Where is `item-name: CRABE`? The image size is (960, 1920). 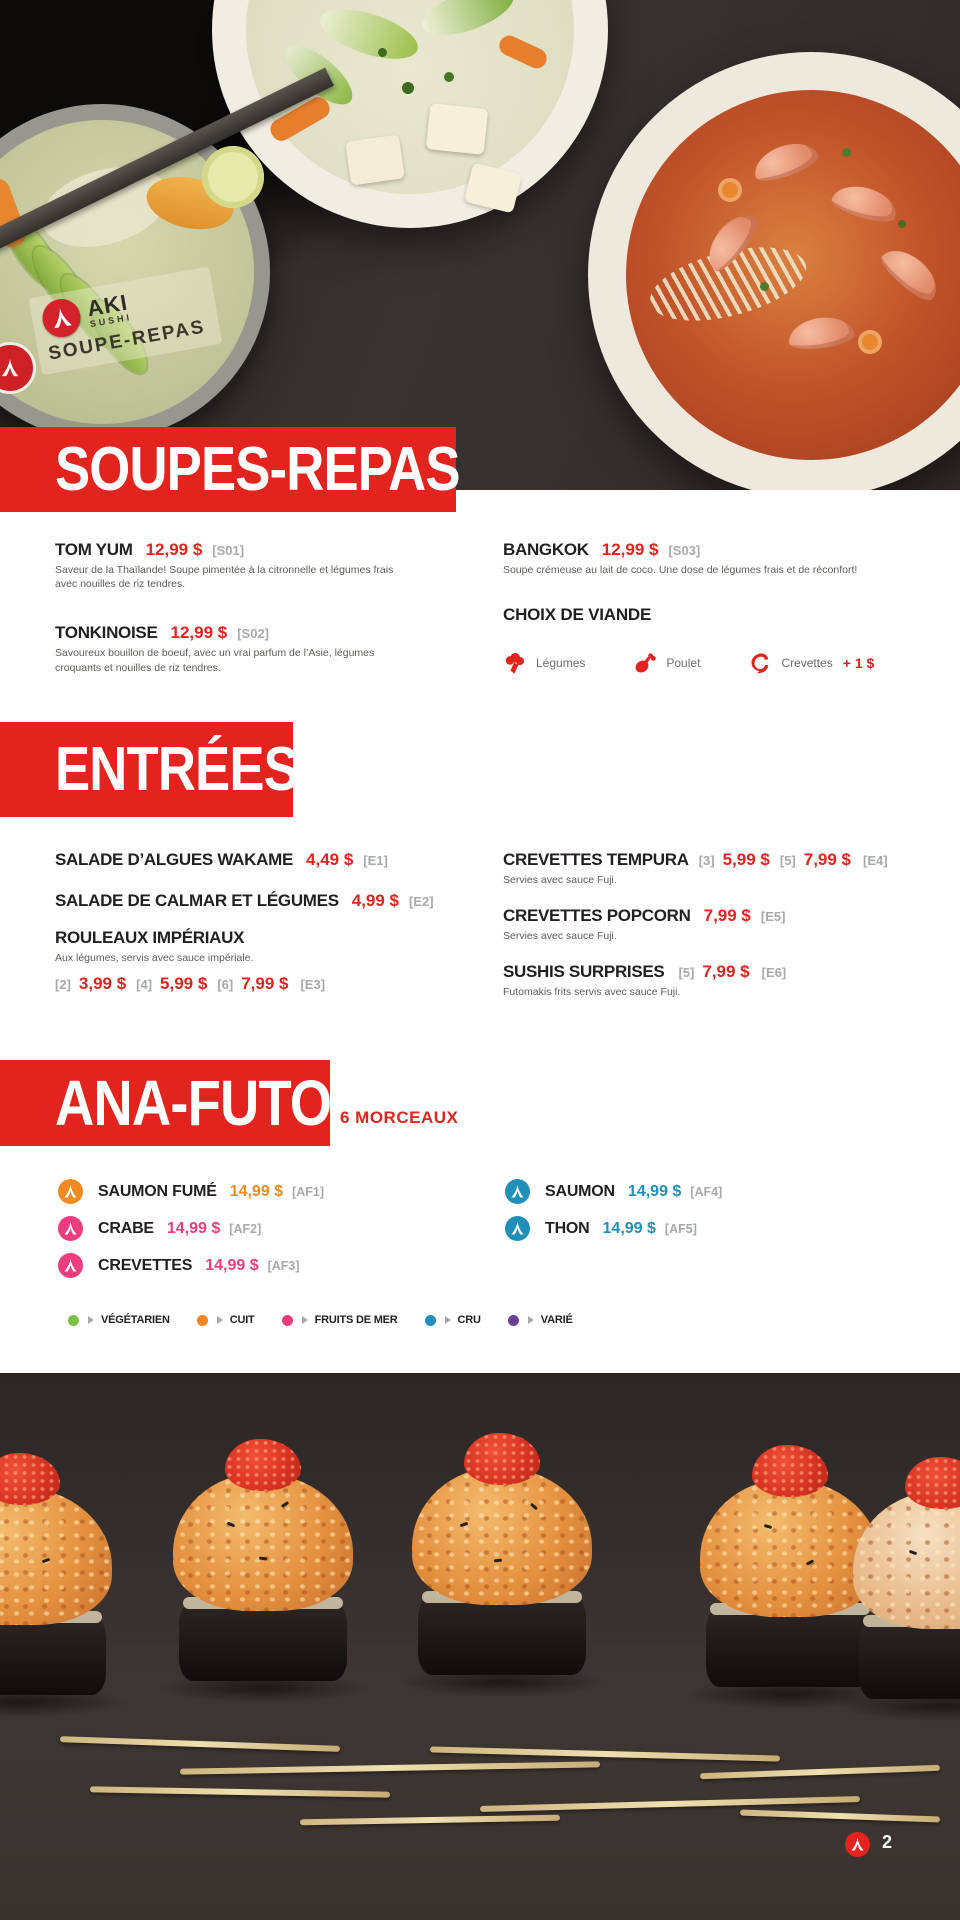
item-name: CRABE is located at coordinates (126, 1228).